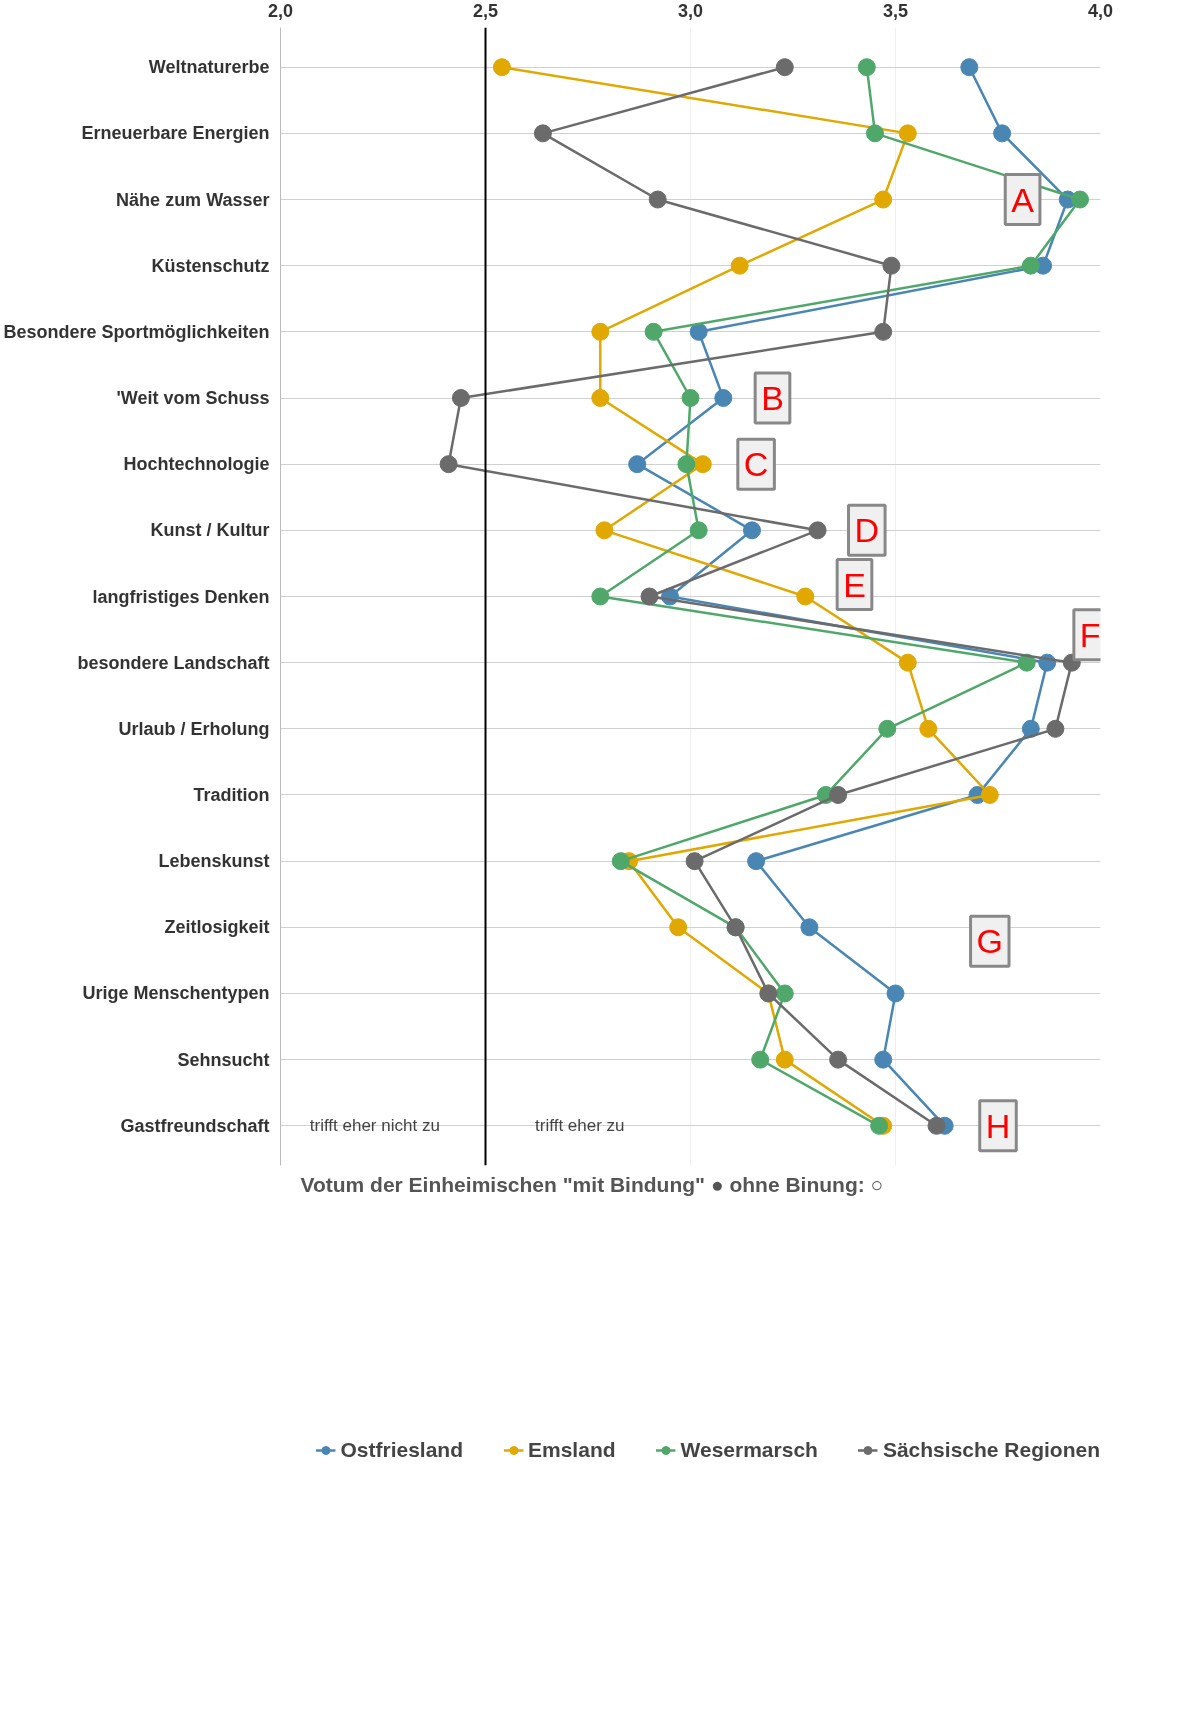  What do you see at coordinates (580, 1126) in the screenshot?
I see `annotation: trifft eher zu` at bounding box center [580, 1126].